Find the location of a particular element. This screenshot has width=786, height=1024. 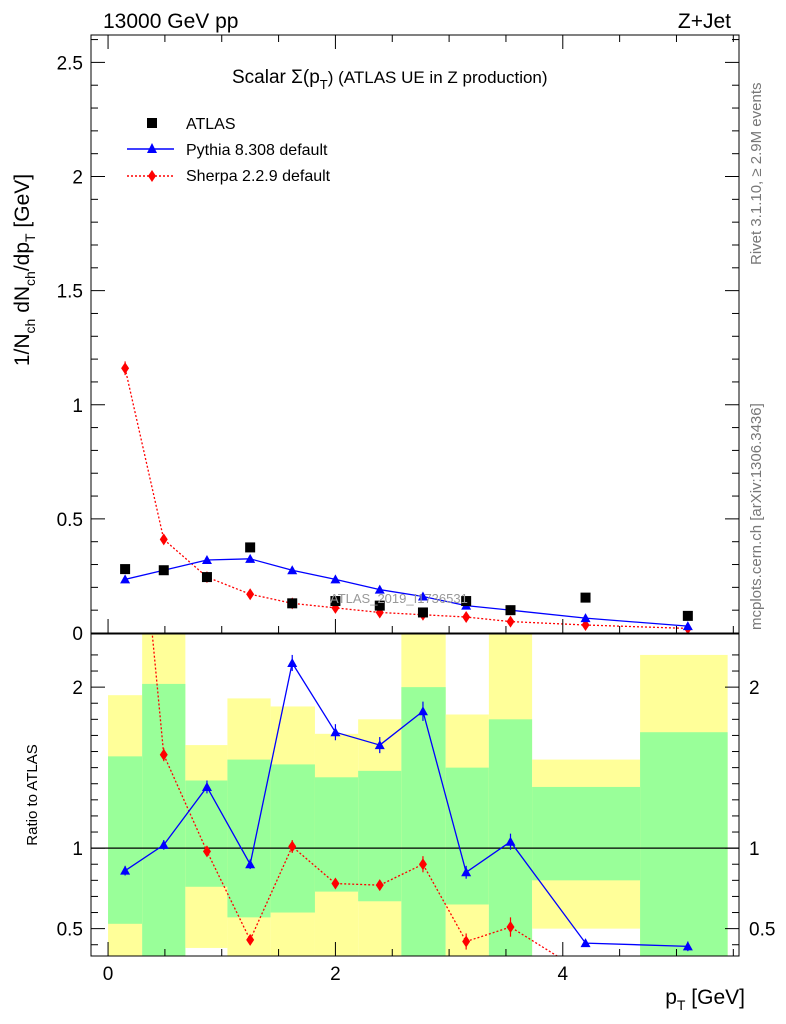

legend-sherpa-marker is located at coordinates (152, 176).